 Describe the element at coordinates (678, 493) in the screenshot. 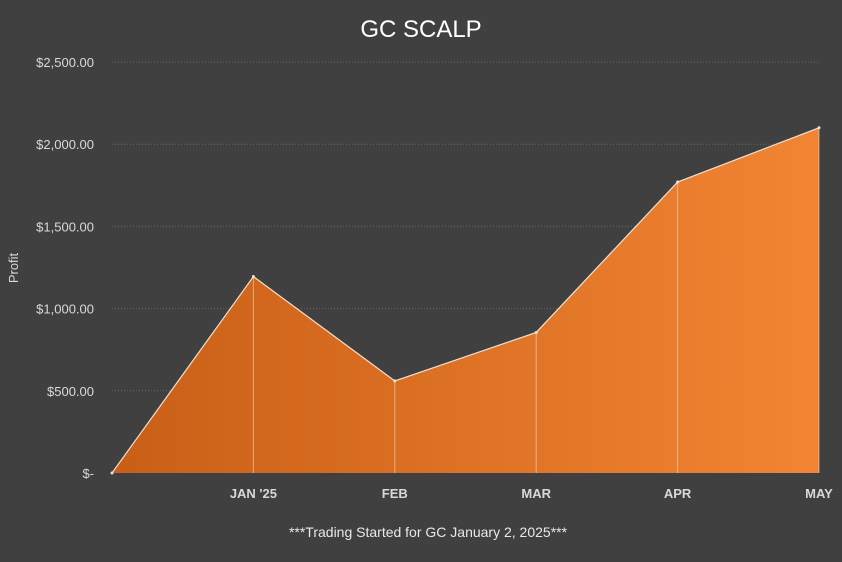

I see `x-tick-label: APR` at that location.